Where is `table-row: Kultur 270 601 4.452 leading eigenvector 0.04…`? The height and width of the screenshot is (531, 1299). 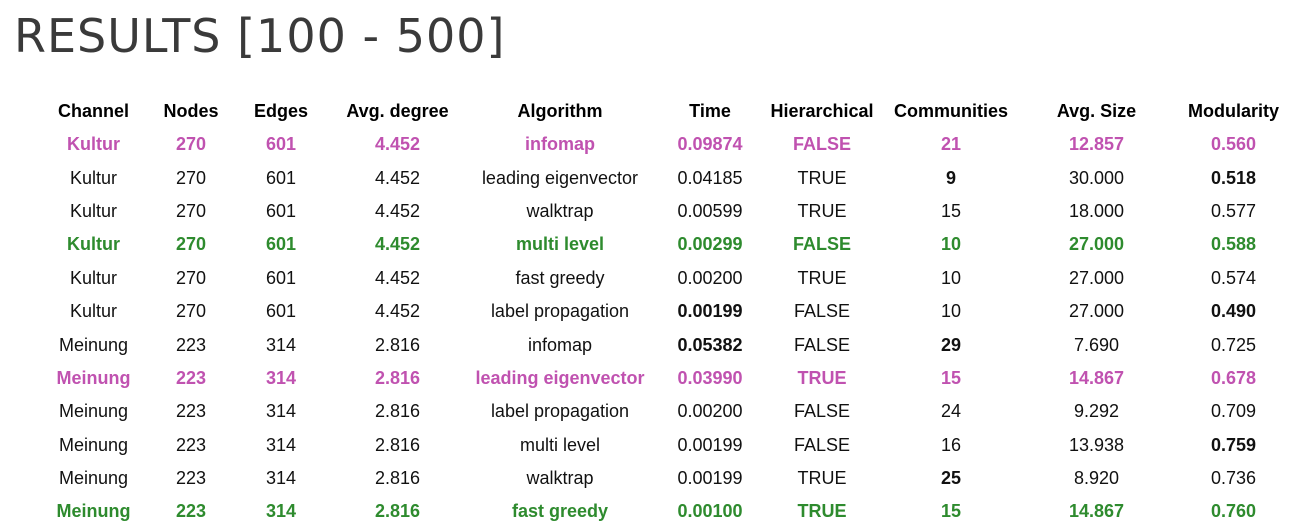 table-row: Kultur 270 601 4.452 leading eigenvector 0.04… is located at coordinates (666, 177).